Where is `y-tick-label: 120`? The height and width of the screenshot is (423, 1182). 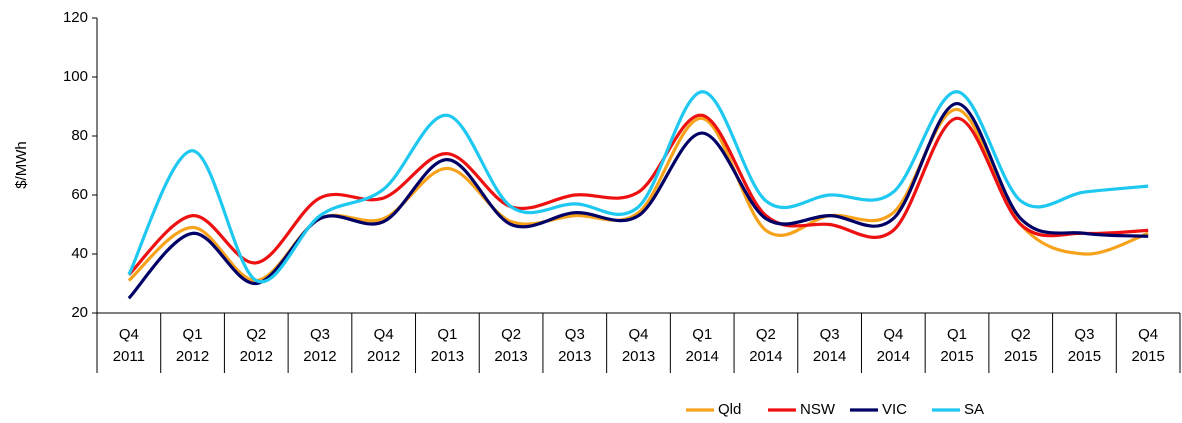 y-tick-label: 120 is located at coordinates (75, 17).